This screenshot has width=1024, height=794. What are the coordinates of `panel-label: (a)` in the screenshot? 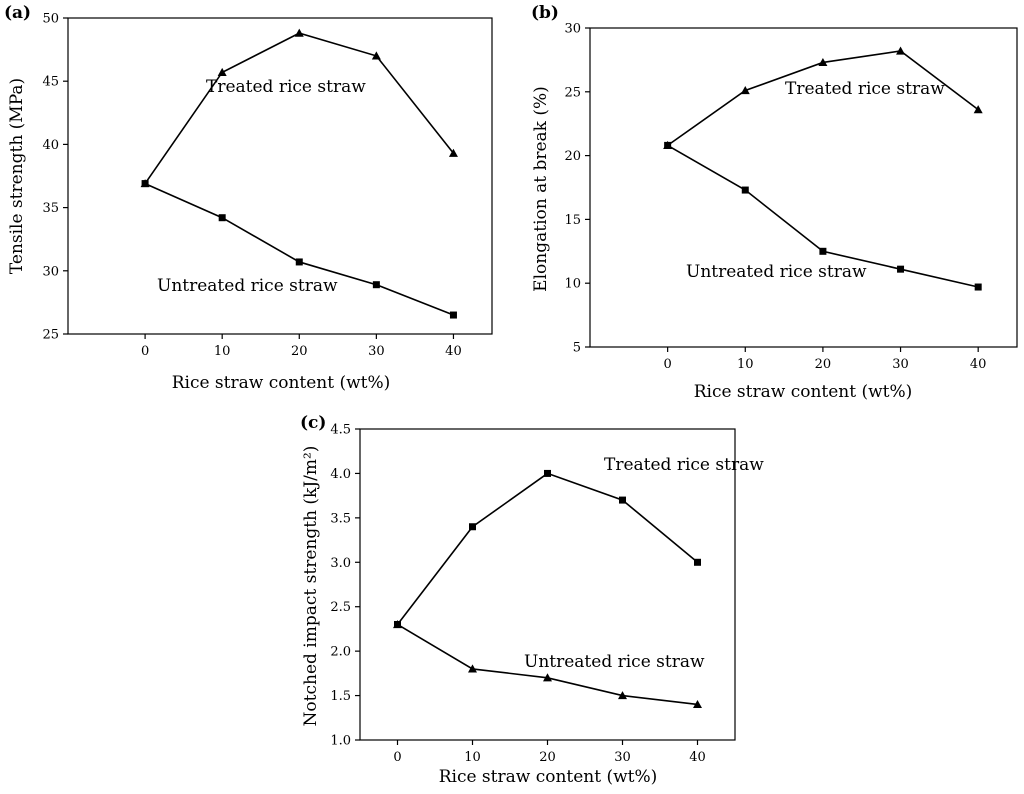 It's located at (17, 13).